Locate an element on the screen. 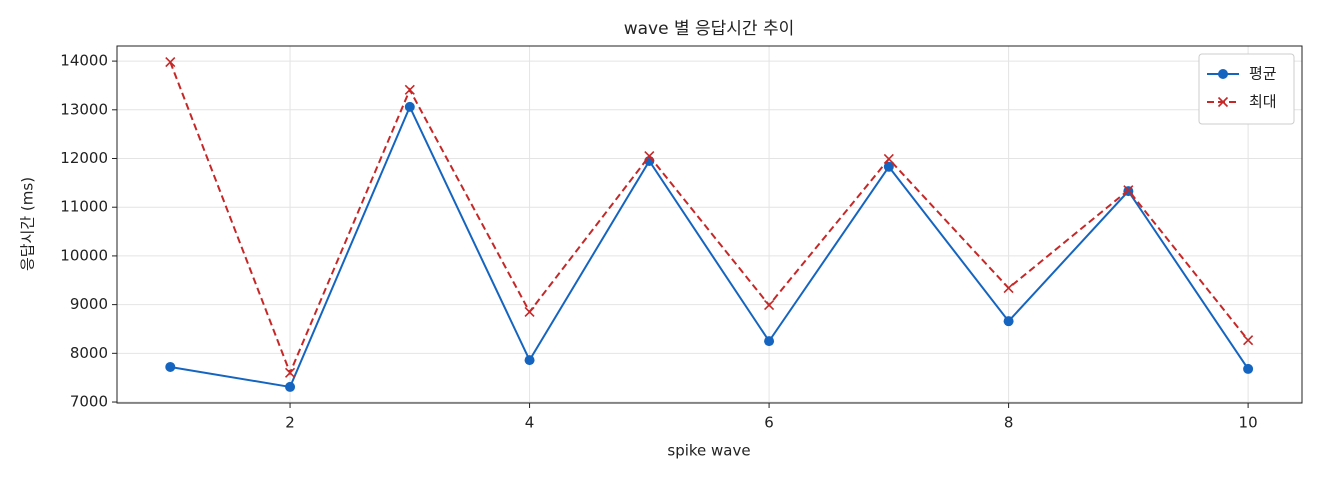  legend-box is located at coordinates (1246, 89).